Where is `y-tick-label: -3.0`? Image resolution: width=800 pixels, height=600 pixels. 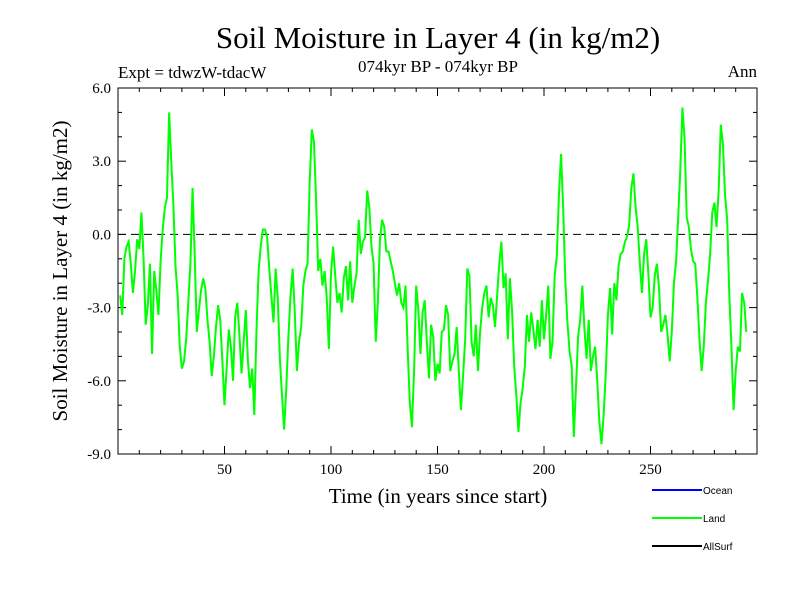
y-tick-label: -3.0 is located at coordinates (99, 309).